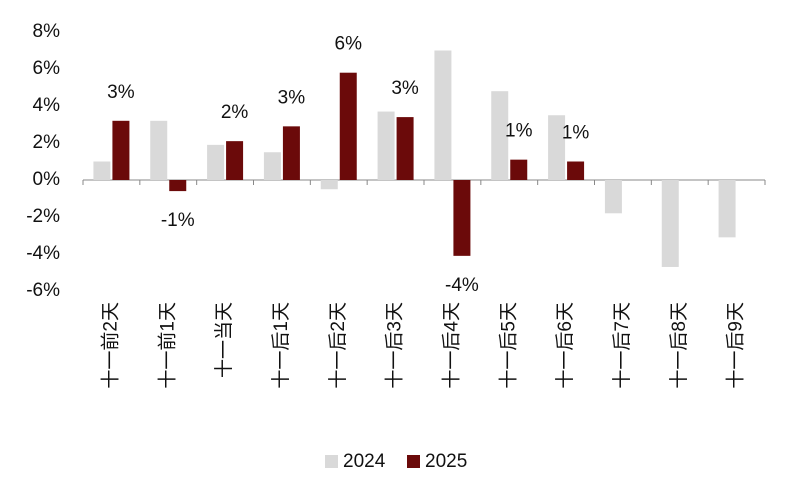 The height and width of the screenshot is (485, 789). What do you see at coordinates (43, 216) in the screenshot?
I see `y-tick-label: -2%` at bounding box center [43, 216].